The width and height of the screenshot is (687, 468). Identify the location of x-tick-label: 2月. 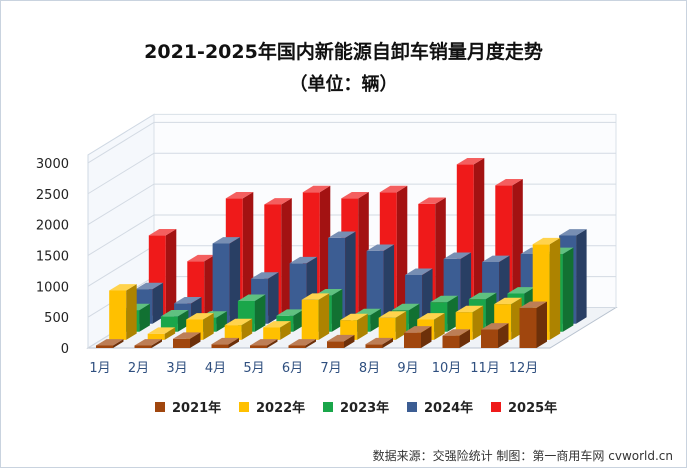
(138, 368).